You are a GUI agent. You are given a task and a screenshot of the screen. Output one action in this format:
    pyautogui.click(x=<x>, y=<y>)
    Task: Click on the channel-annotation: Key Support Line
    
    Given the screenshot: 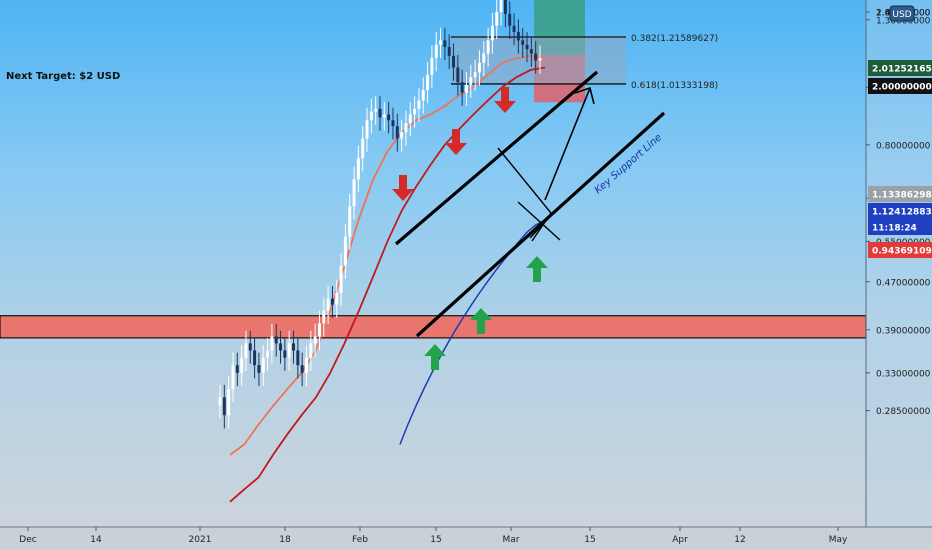 What is the action you would take?
    pyautogui.click(x=628, y=164)
    